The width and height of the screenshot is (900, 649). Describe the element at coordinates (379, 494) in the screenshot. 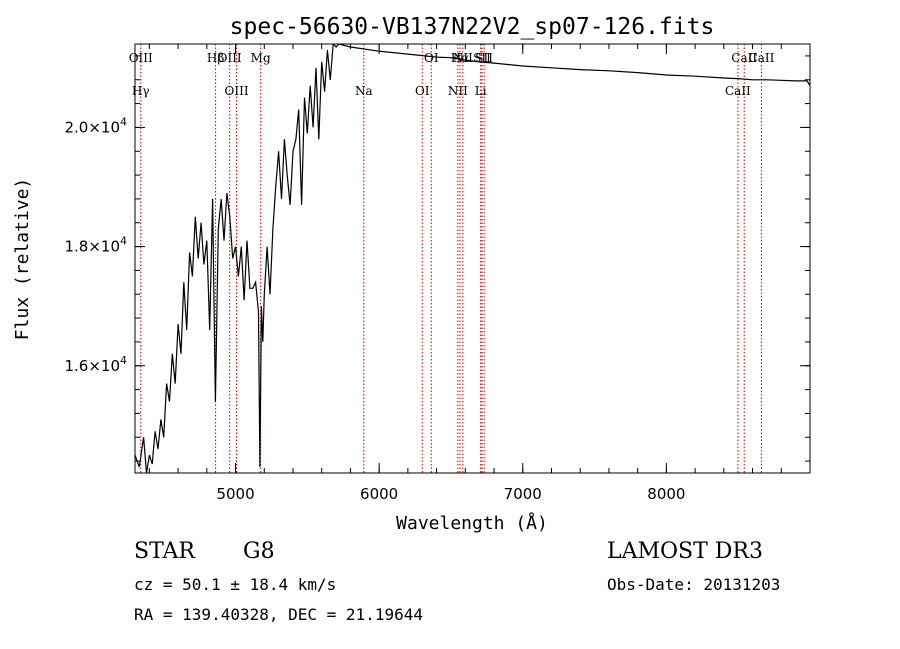

I see `x-tick-label: 6000` at that location.